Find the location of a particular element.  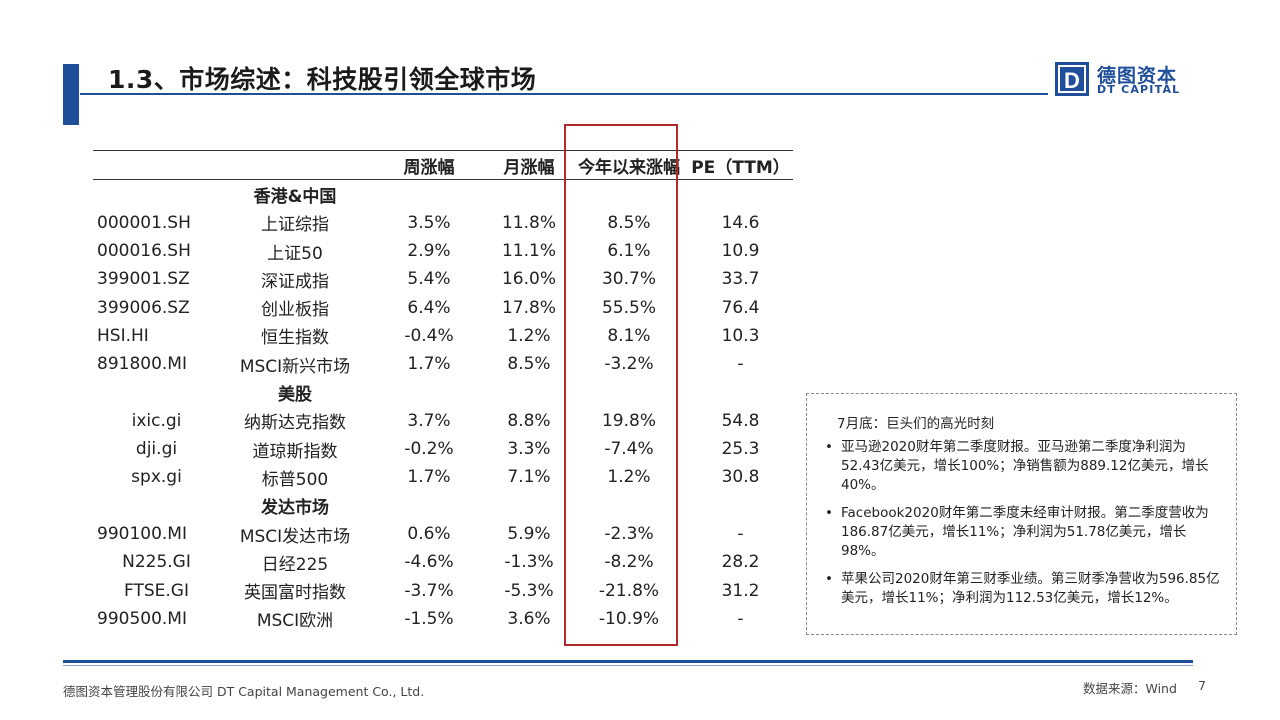

table-row: FTSE.GI 英国富时指数 -3.7% -5.3% -21.8% 31.2 is located at coordinates (443, 590).